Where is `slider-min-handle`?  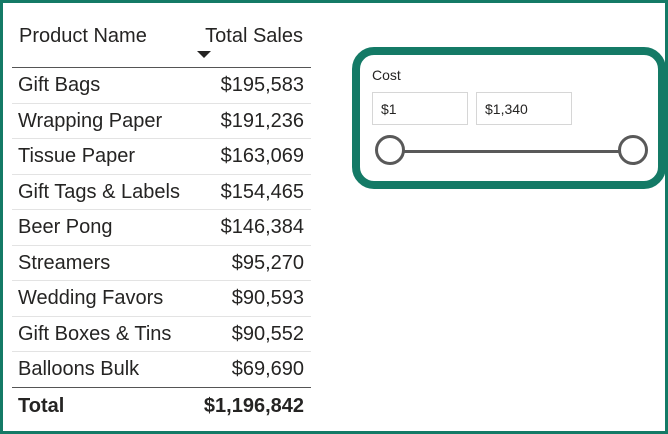
slider-min-handle is located at coordinates (390, 150).